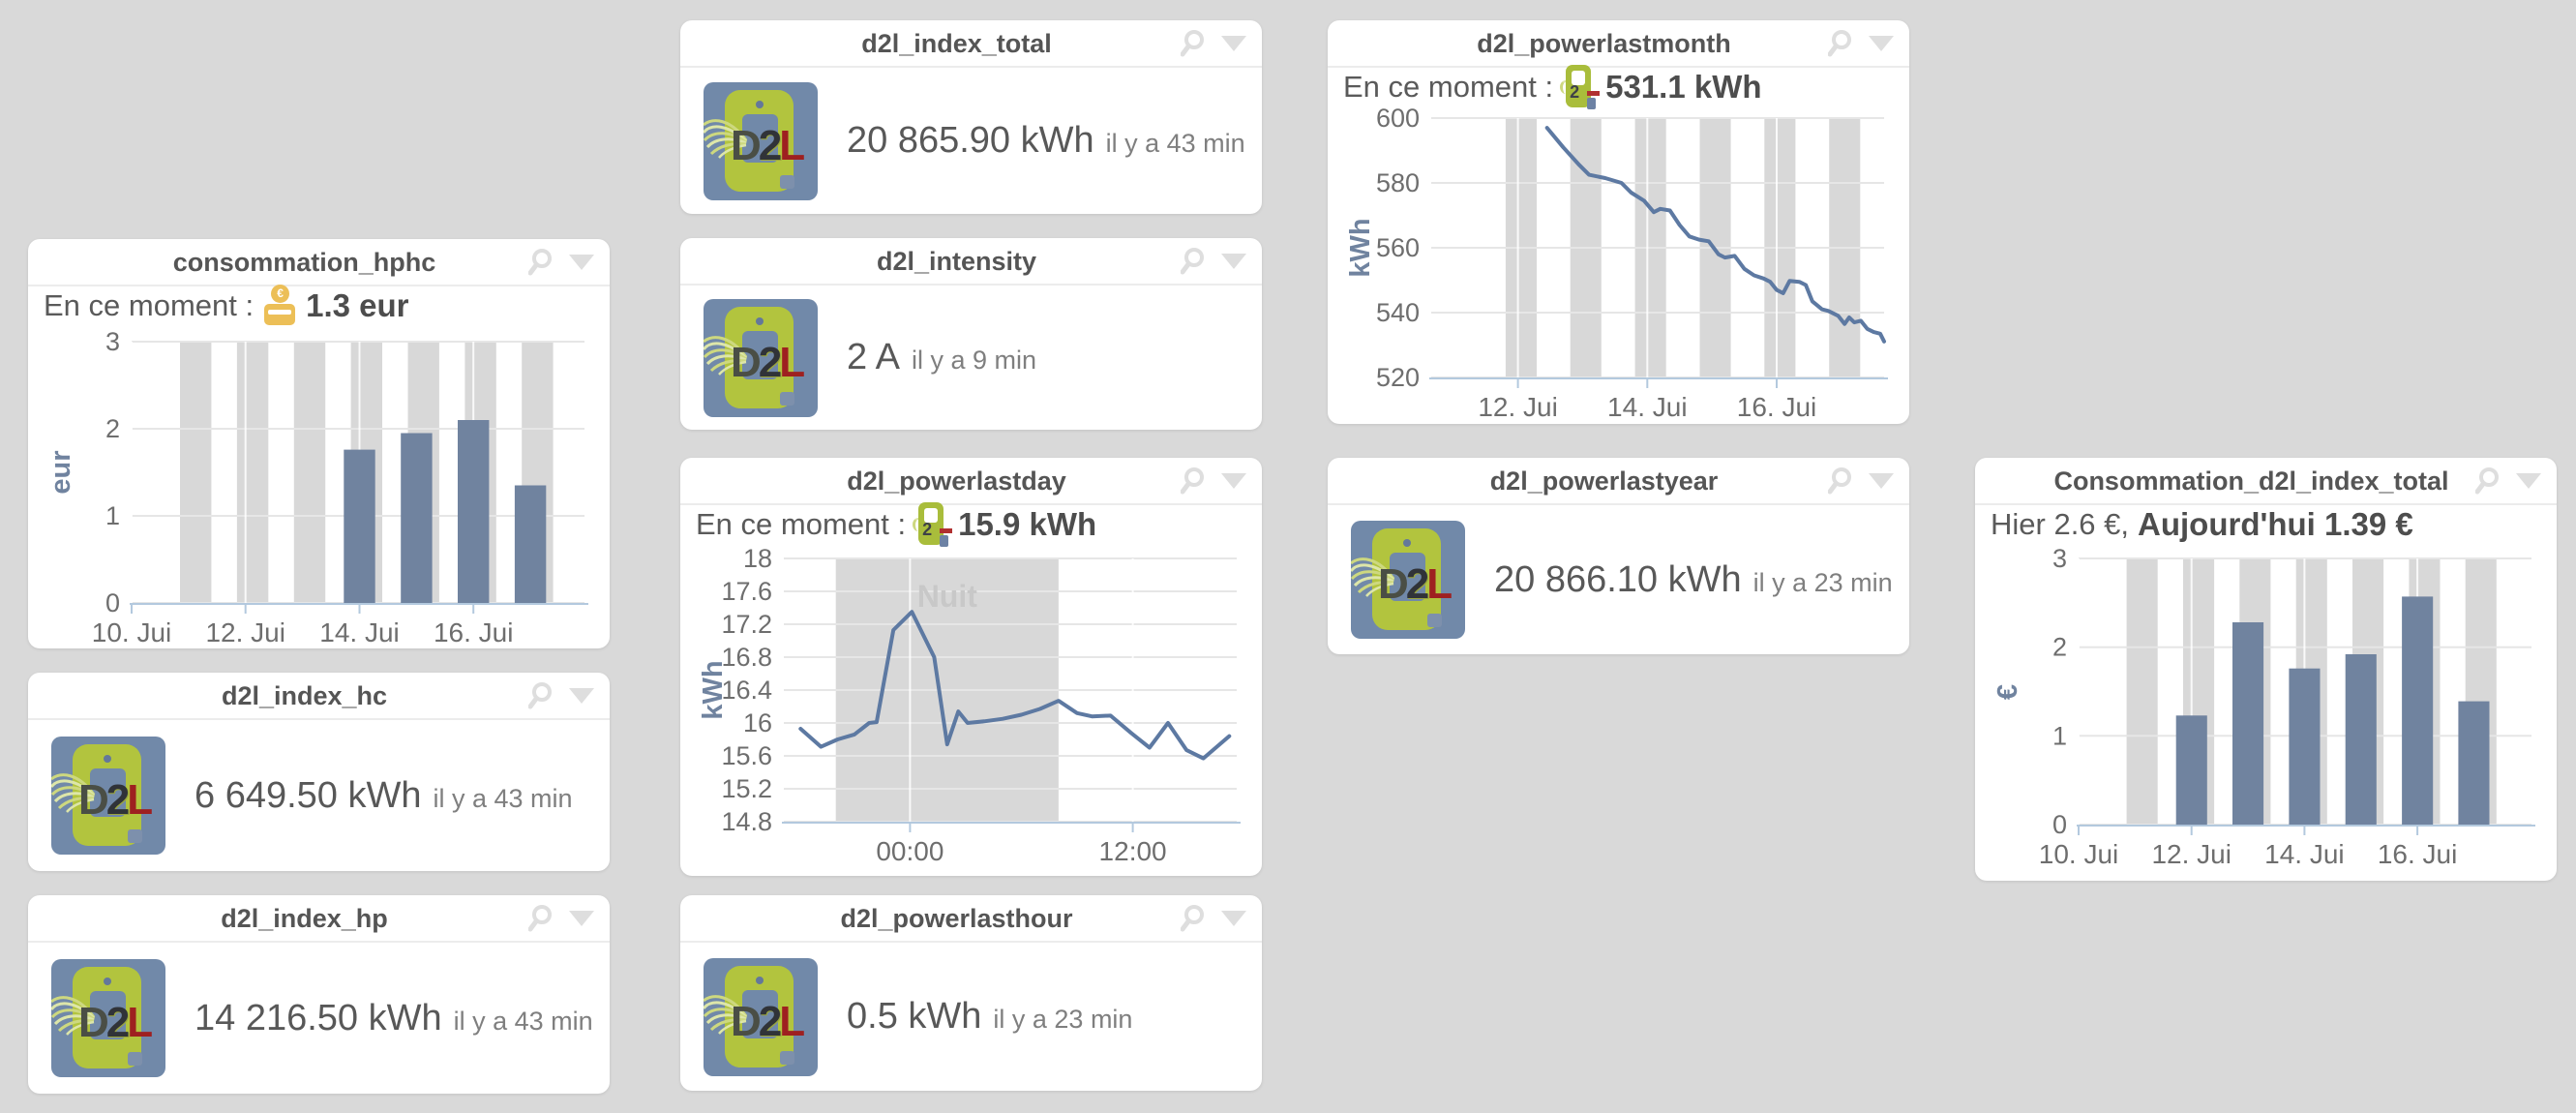 The width and height of the screenshot is (2576, 1113). Describe the element at coordinates (2266, 481) in the screenshot. I see `card-header: Consommation_d2l_index_total` at that location.